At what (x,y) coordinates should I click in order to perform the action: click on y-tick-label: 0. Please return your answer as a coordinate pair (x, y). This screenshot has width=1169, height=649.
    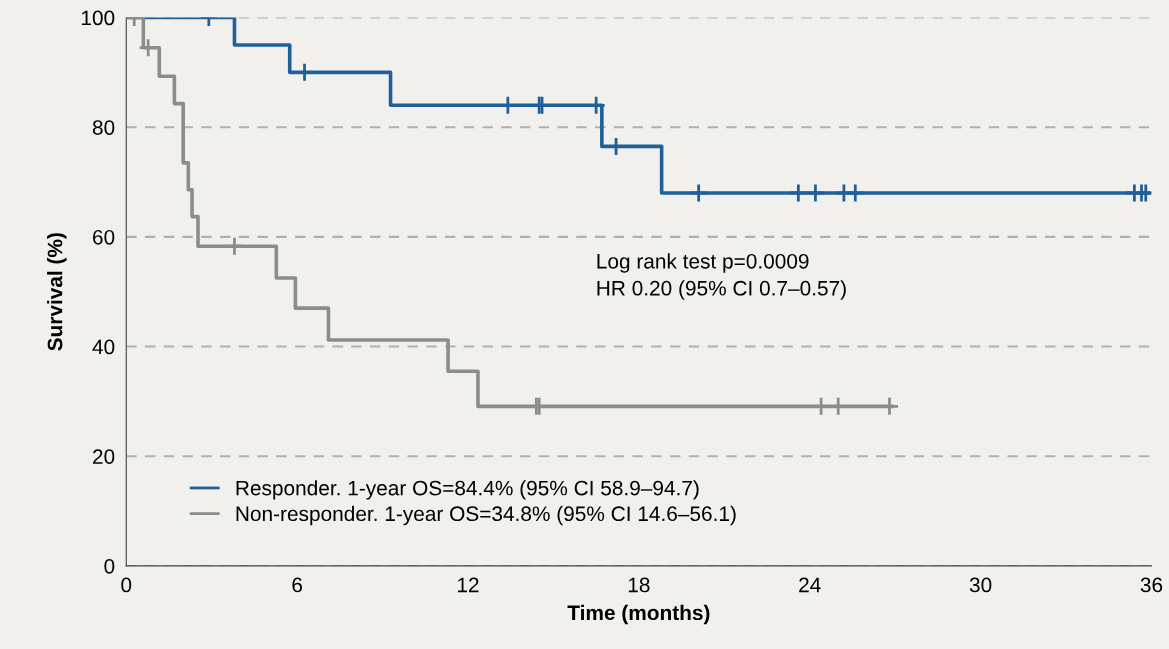
    Looking at the image, I should click on (109, 566).